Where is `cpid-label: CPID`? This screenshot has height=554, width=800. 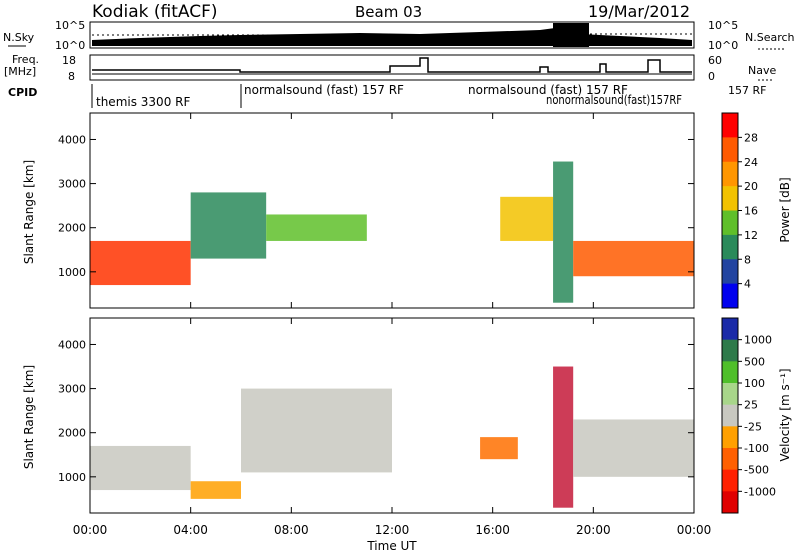 cpid-label: CPID is located at coordinates (22, 92).